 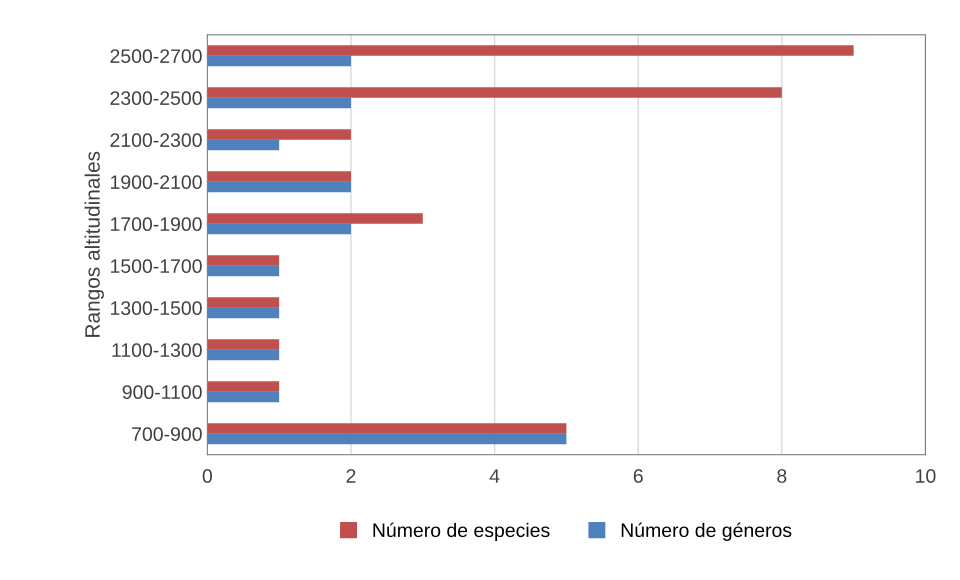 What do you see at coordinates (207, 476) in the screenshot?
I see `x-tick-label: 0` at bounding box center [207, 476].